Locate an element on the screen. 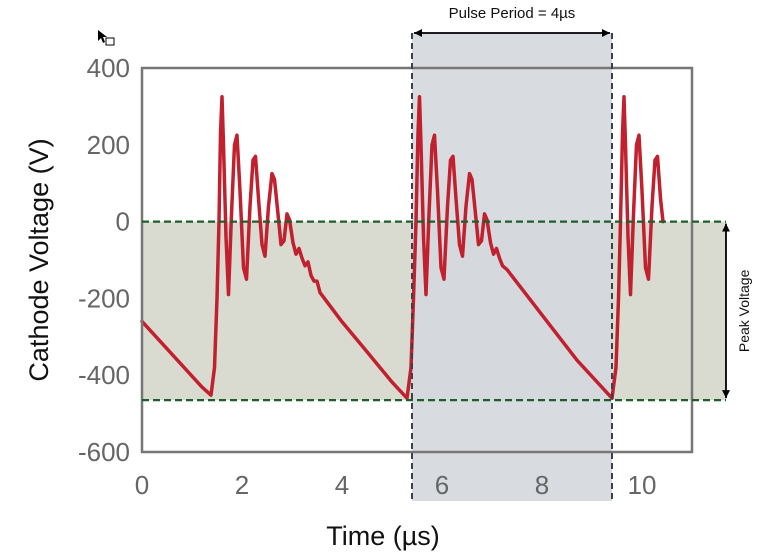 Image resolution: width=768 pixels, height=556 pixels. y-tick-label: 400 is located at coordinates (108, 68).